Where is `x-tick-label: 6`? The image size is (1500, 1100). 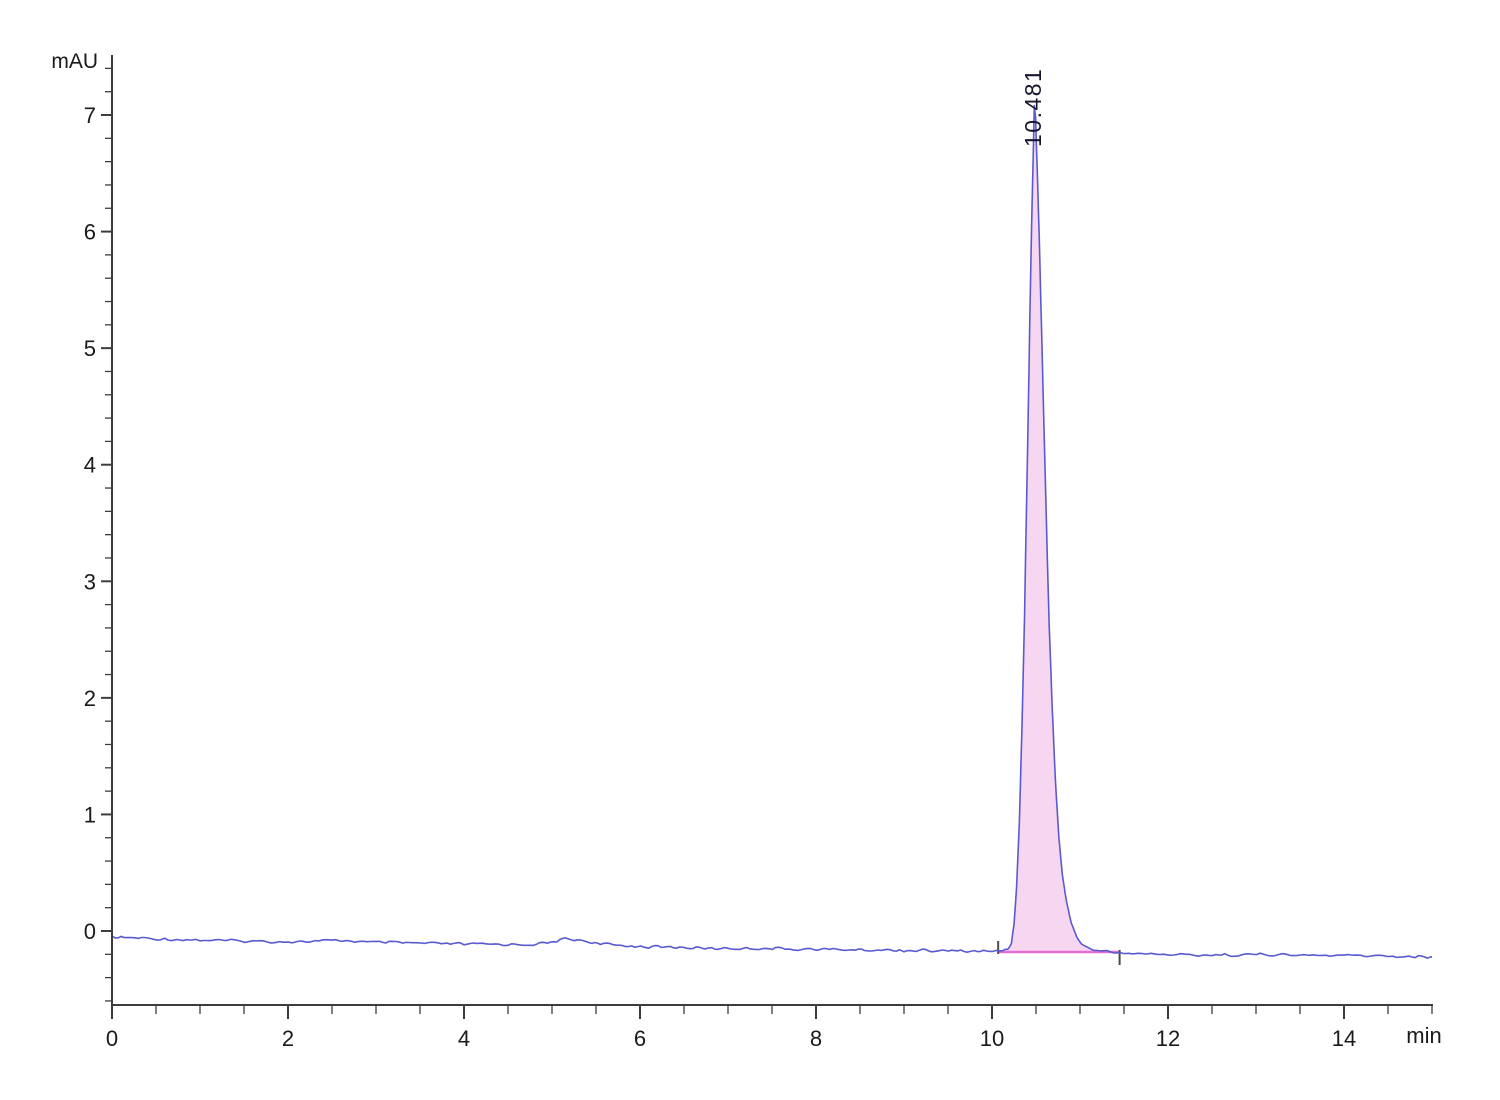 x-tick-label: 6 is located at coordinates (640, 1038).